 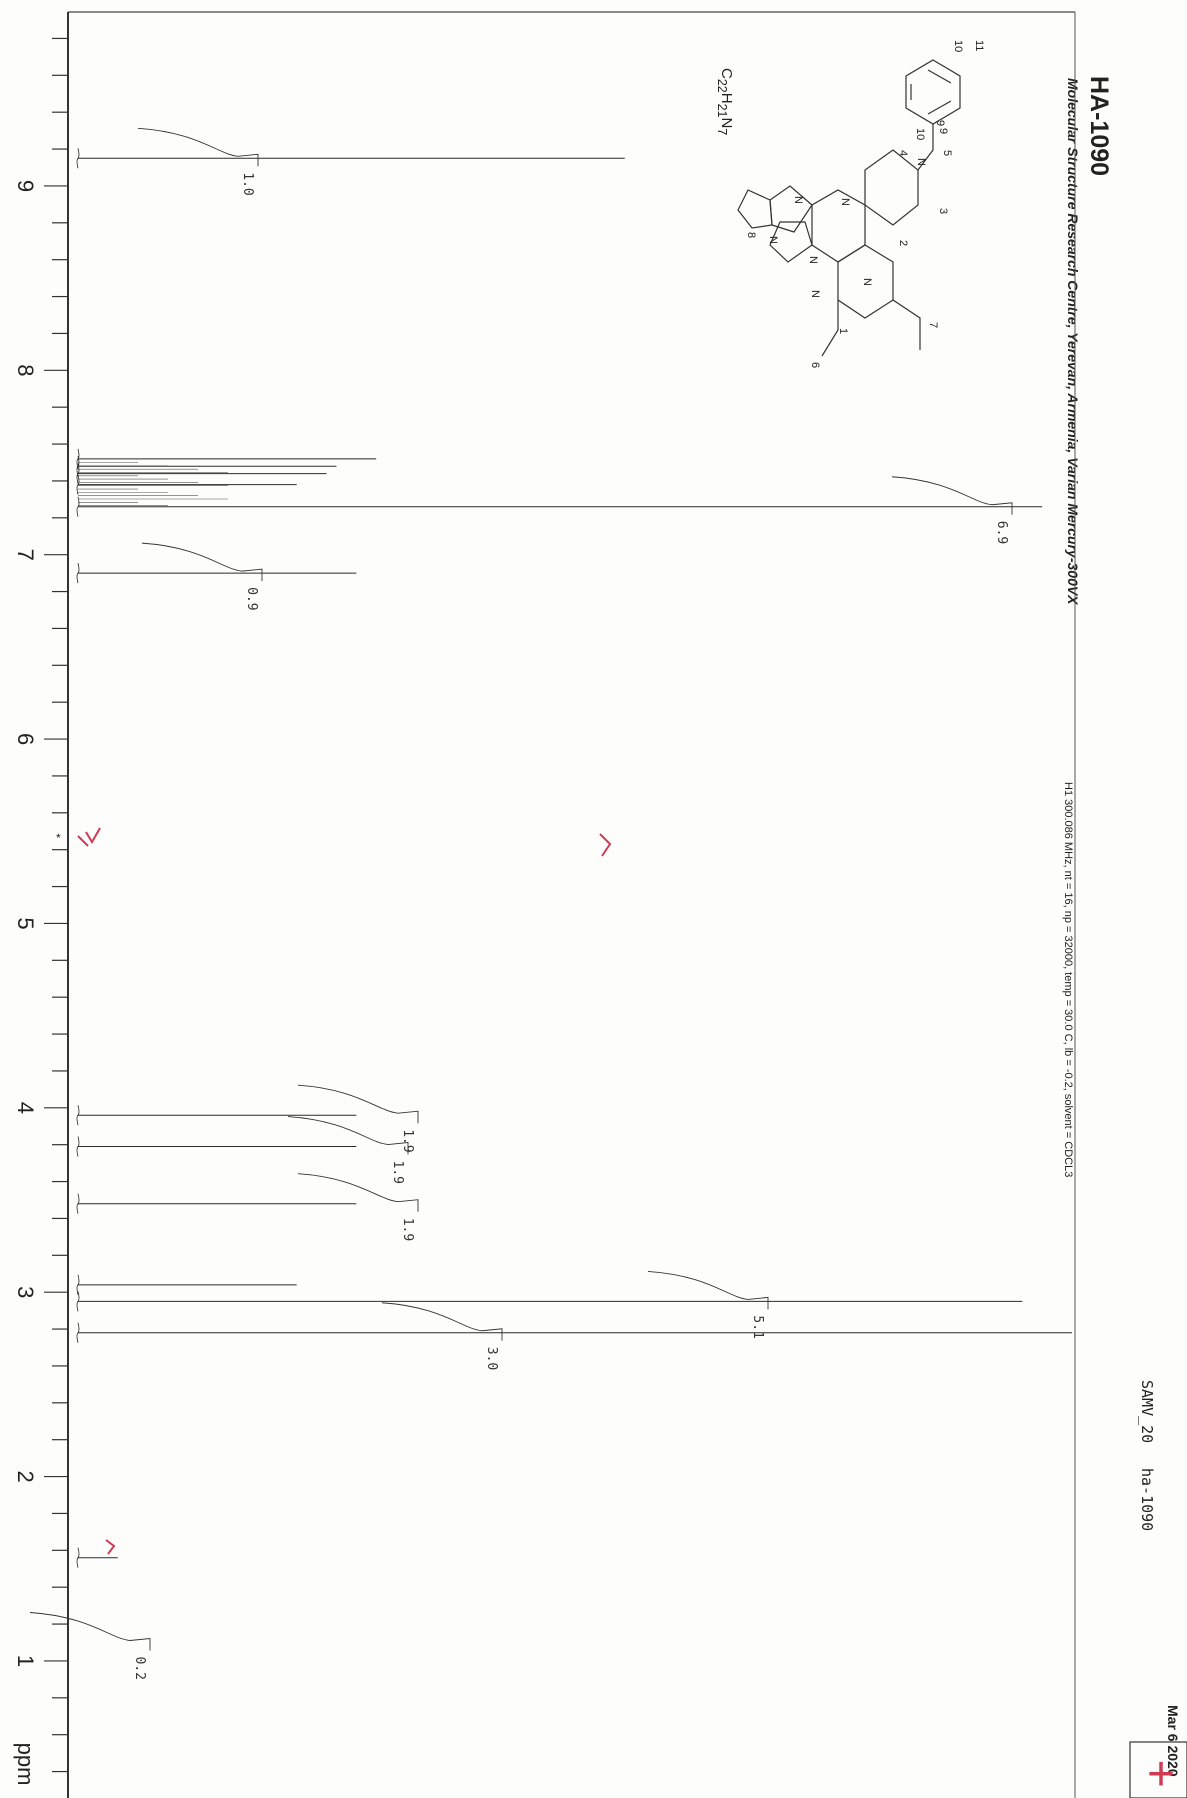 What do you see at coordinates (491, 1358) in the screenshot?
I see `integral-value: 3.0` at bounding box center [491, 1358].